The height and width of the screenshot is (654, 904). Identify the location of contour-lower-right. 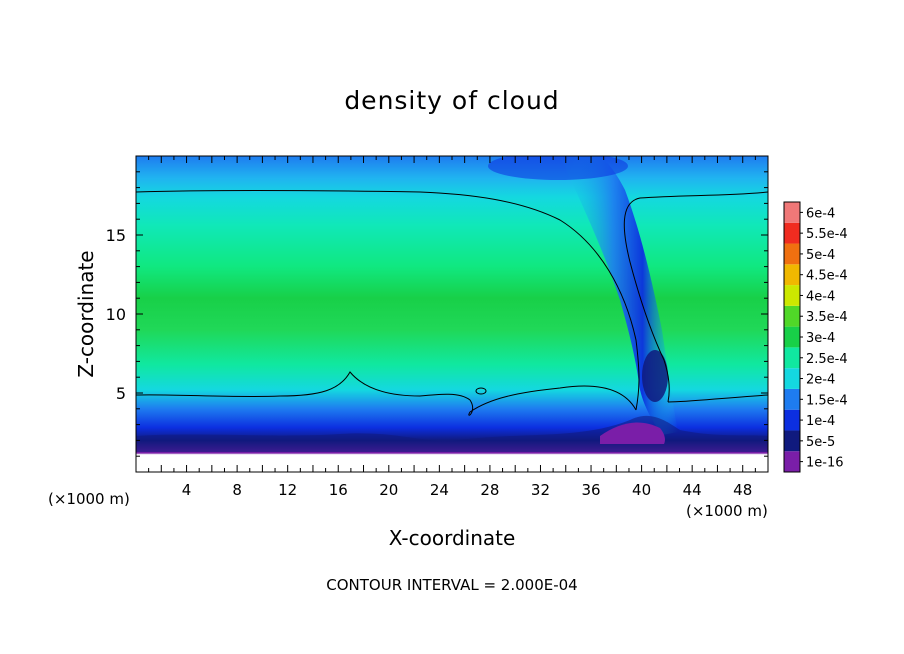
(717, 398).